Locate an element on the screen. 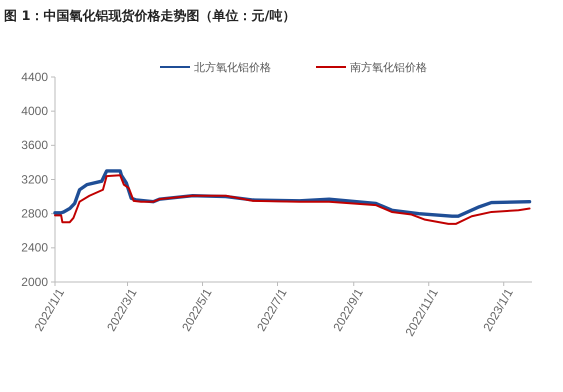 The height and width of the screenshot is (392, 563). y-tick-label: 4400 is located at coordinates (34, 77).